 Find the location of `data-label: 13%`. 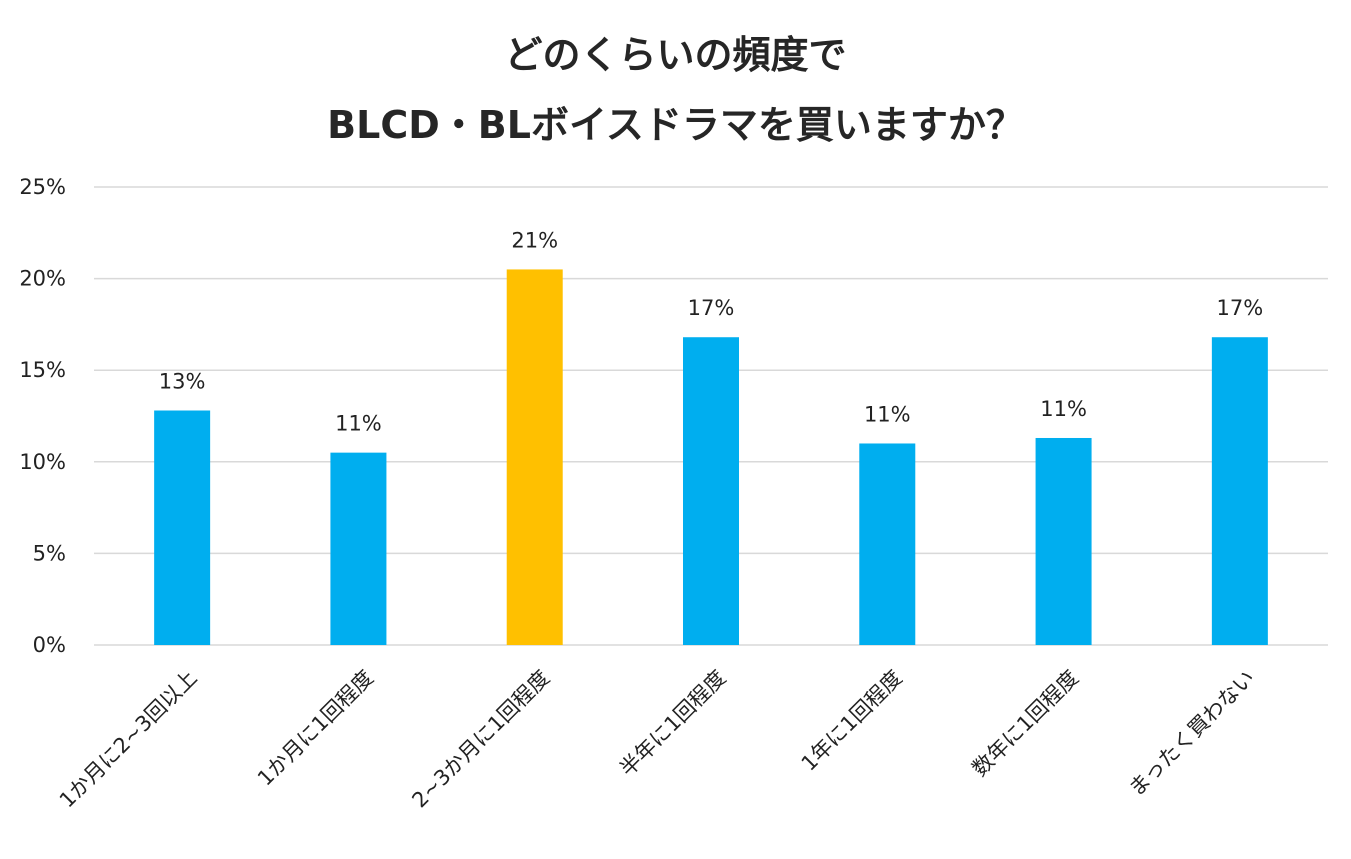

data-label: 13% is located at coordinates (182, 382).